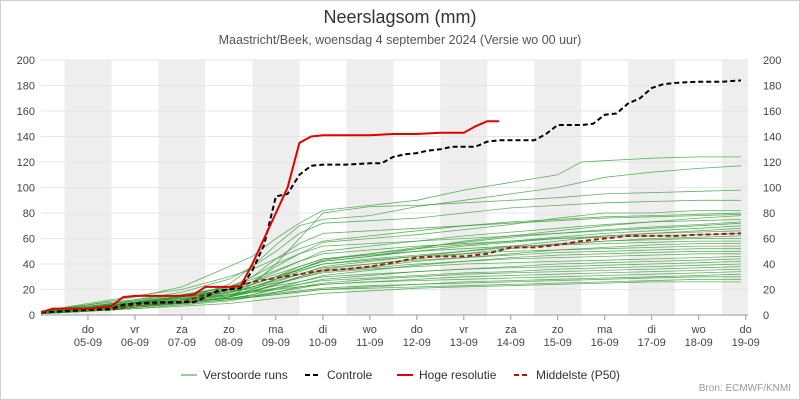 The width and height of the screenshot is (800, 400). What do you see at coordinates (245, 375) in the screenshot?
I see `legend-label: Verstoorde runs` at bounding box center [245, 375].